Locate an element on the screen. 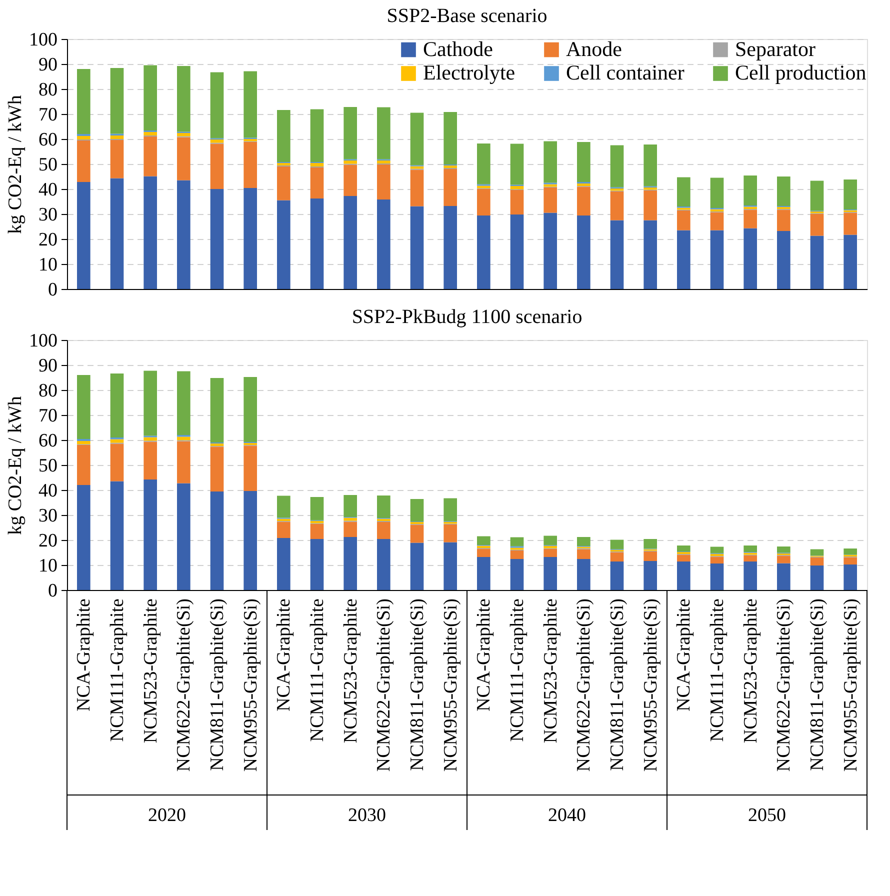  legend-label: Separator is located at coordinates (775, 48).